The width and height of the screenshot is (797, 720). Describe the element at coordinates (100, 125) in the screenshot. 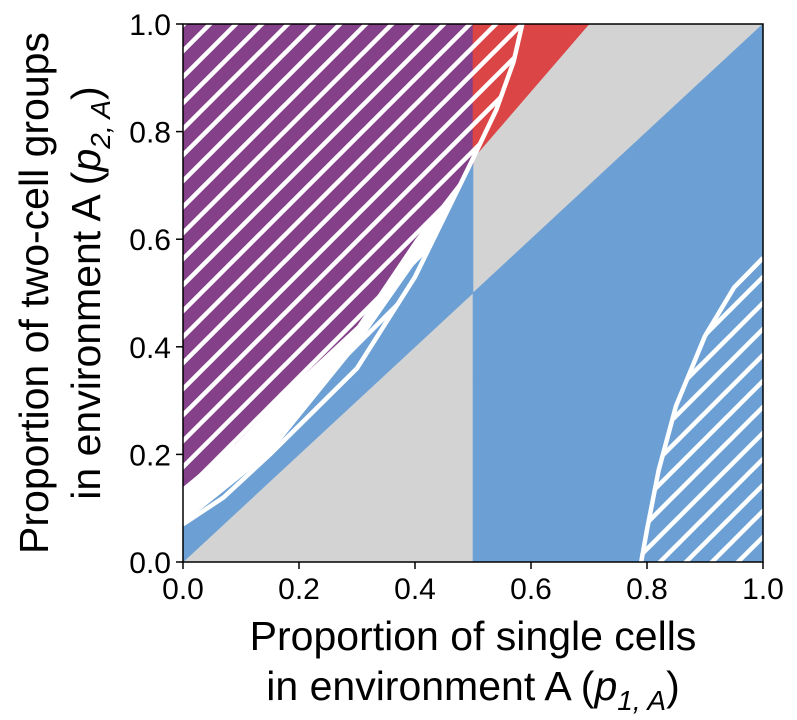

I see `y-axis-label-subscript: 2, A` at that location.